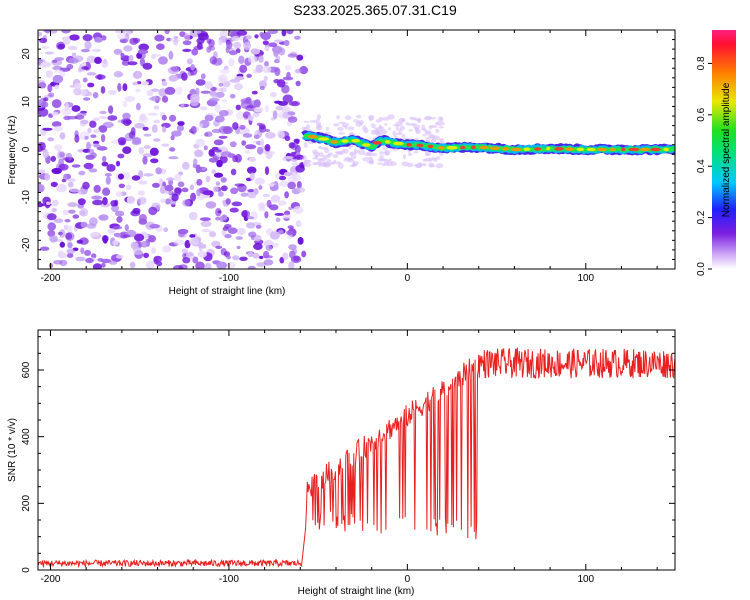 The height and width of the screenshot is (600, 750). I want to click on colorbar-tick-label: 0.6, so click(701, 114).